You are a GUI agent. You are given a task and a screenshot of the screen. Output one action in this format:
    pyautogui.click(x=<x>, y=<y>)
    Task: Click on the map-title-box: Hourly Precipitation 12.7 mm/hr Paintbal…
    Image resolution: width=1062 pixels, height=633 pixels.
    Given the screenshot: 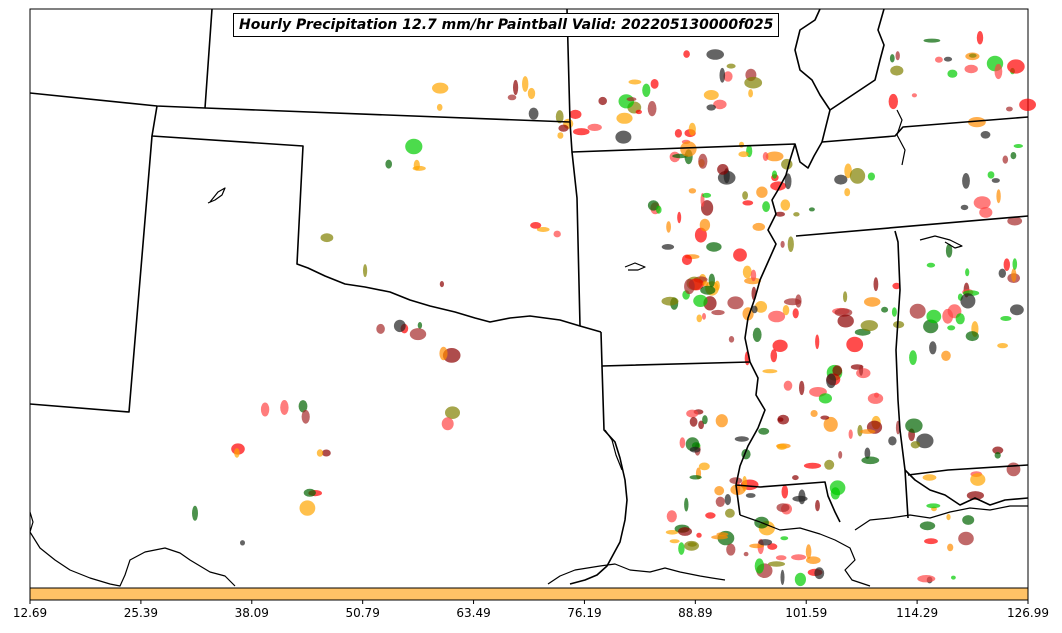 What is the action you would take?
    pyautogui.click(x=506, y=25)
    